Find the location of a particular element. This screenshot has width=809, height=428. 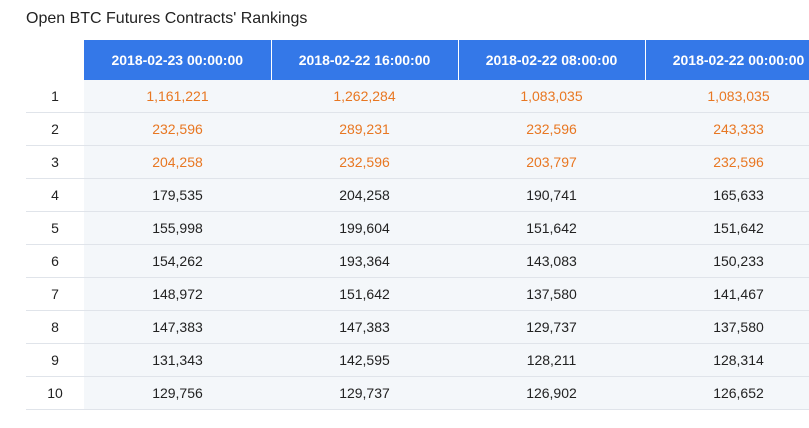

table-cell: 142,595 is located at coordinates (364, 360).